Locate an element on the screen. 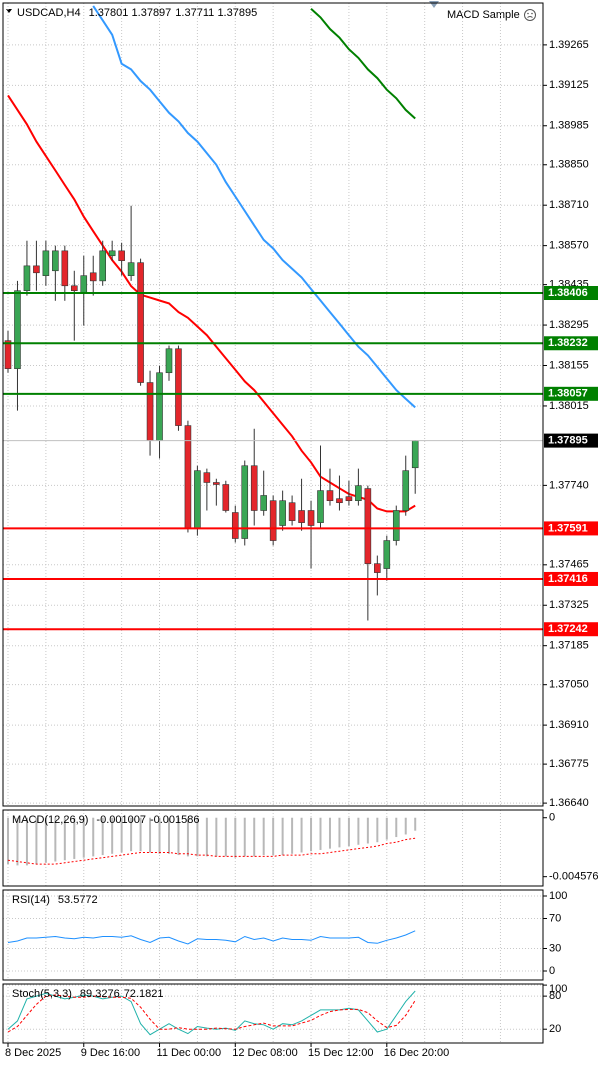 This screenshot has height=1067, width=600. level-label: 1.38406 is located at coordinates (568, 293).